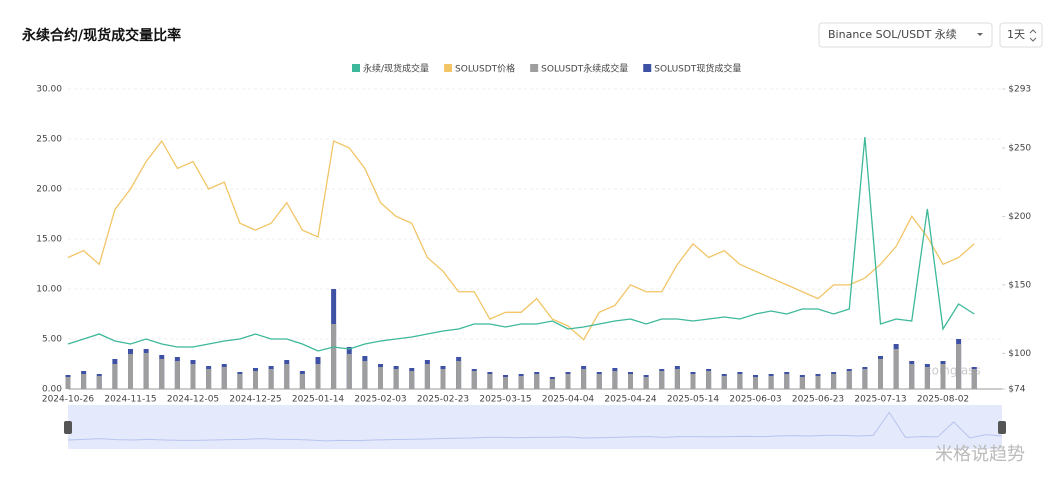  I want to click on y-tick-label: 0.00, so click(52, 390).